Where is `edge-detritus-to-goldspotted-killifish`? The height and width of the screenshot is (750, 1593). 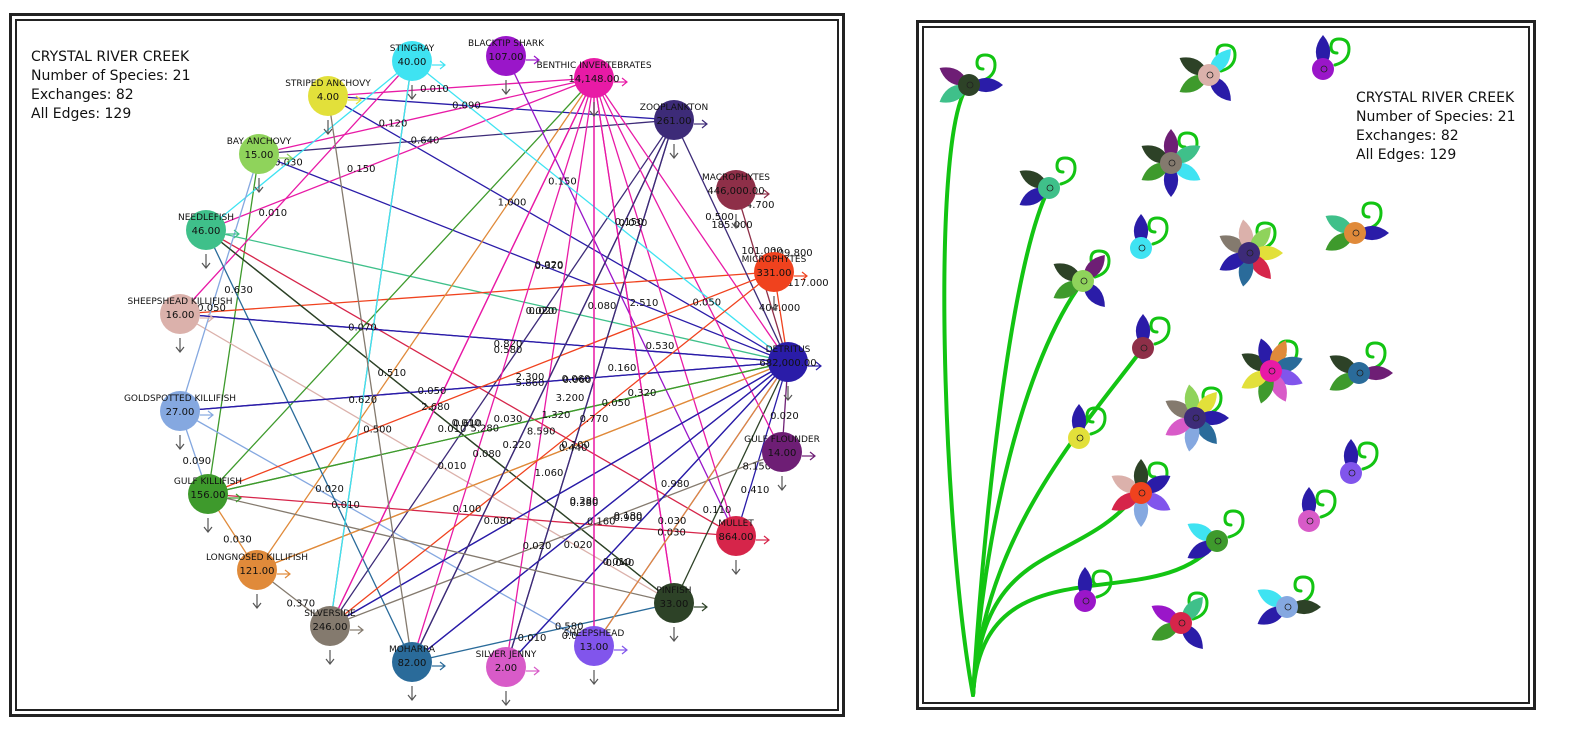 edge-detritus-to-goldspotted-killifish is located at coordinates (484, 386).